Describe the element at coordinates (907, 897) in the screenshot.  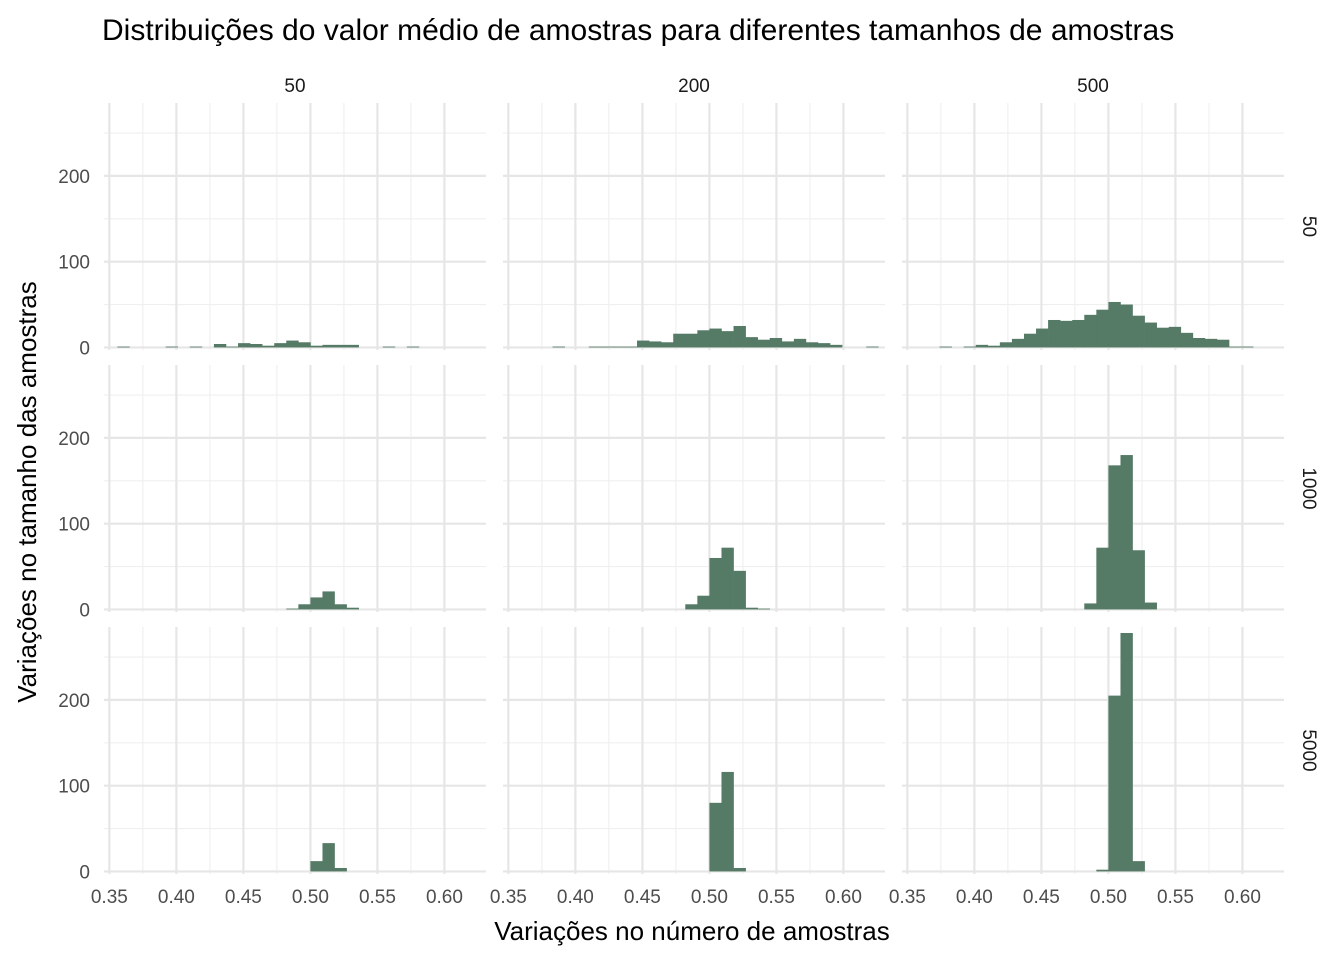
I see `x-tick-label: 0.35` at that location.